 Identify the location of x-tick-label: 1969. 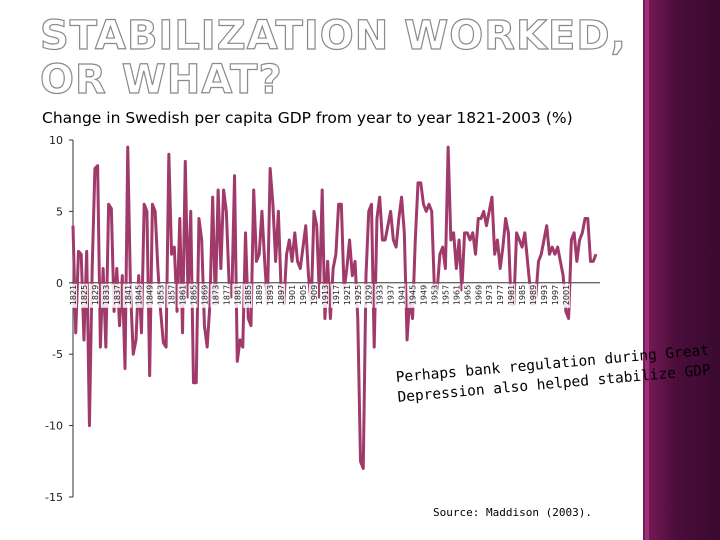
(478, 295).